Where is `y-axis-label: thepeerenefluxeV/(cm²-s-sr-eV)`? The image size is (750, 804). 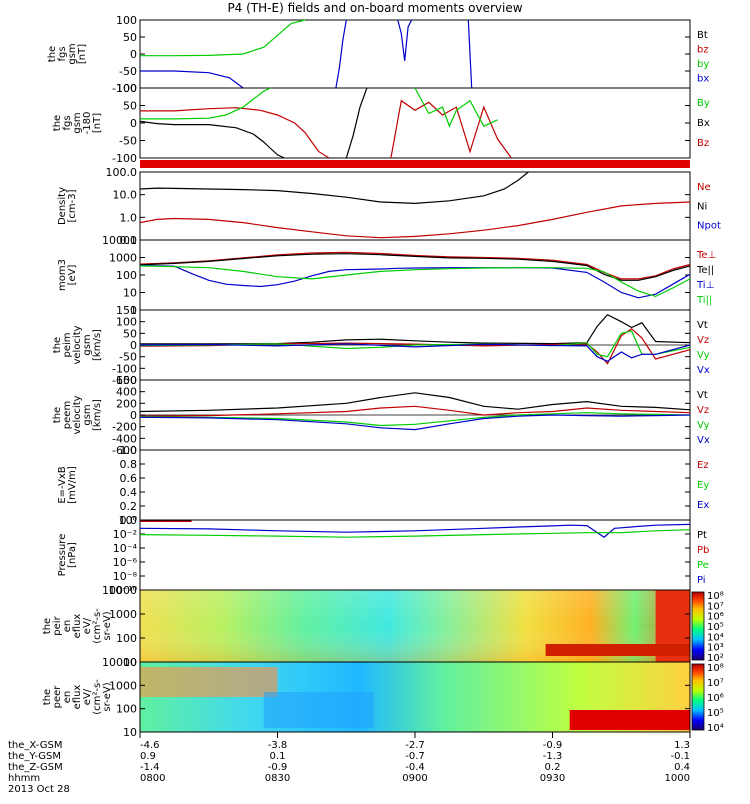 y-axis-label: thepeerenefluxeV/(cm²-s-sr-eV) is located at coordinates (77, 697).